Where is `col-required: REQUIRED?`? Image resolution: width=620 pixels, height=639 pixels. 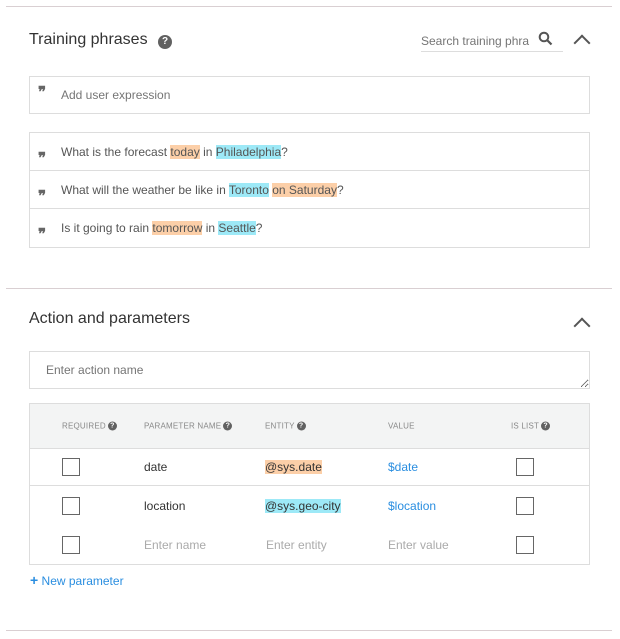 col-required: REQUIRED? is located at coordinates (89, 426).